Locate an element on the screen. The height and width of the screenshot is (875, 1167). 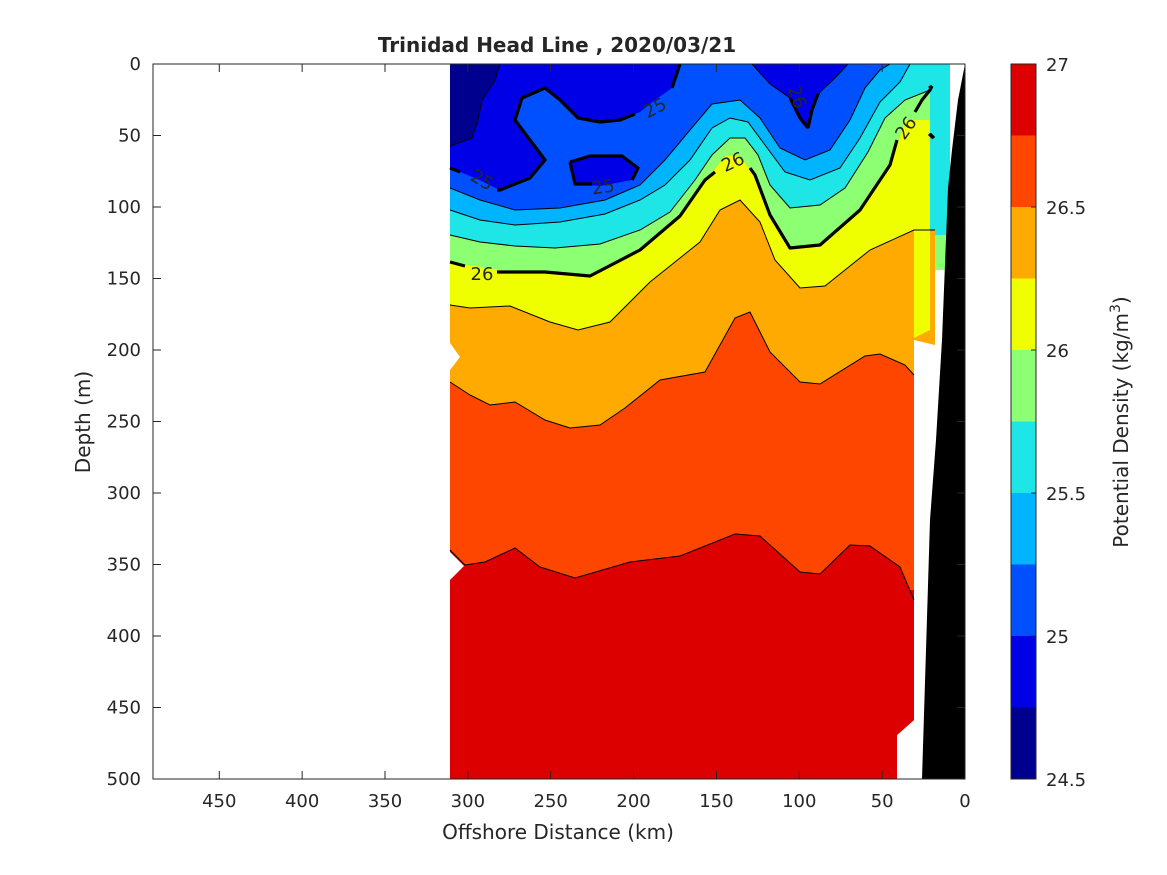
colorbar-frame is located at coordinates (1023, 421).